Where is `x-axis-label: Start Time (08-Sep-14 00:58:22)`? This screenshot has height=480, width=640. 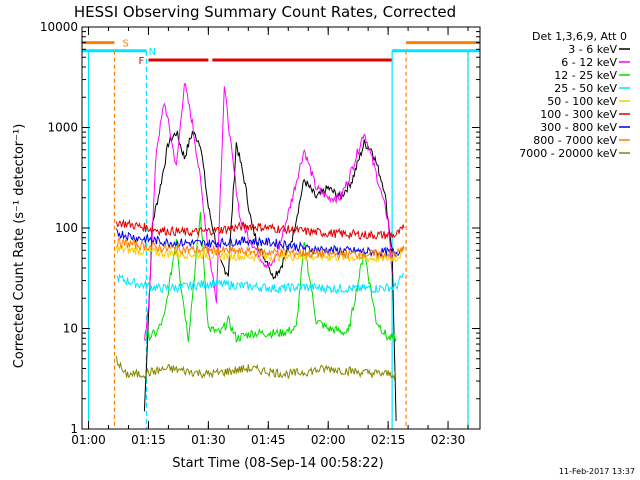
x-axis-label: Start Time (08-Sep-14 00:58:22) is located at coordinates (277, 463).